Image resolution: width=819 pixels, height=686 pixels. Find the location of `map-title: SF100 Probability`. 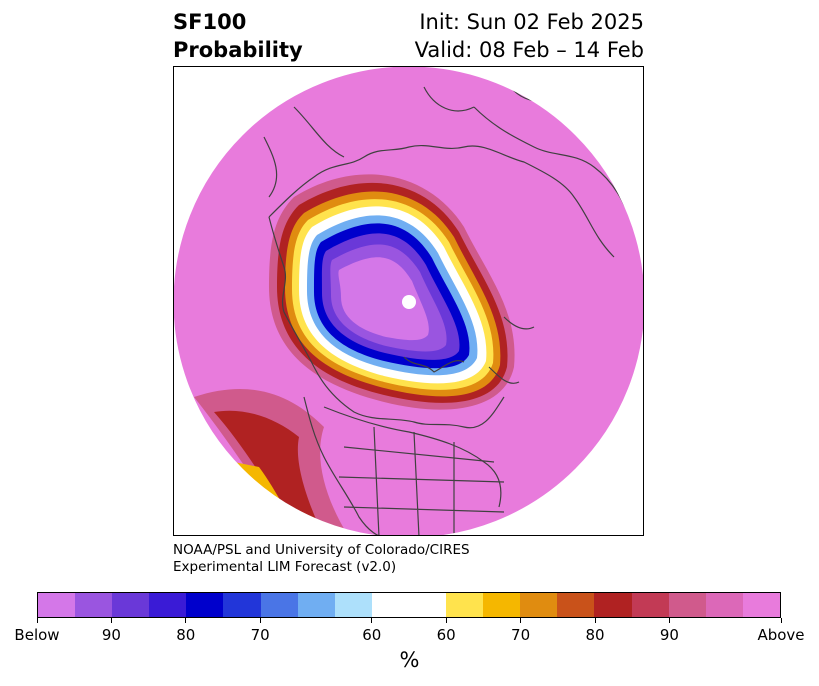

map-title: SF100 Probability is located at coordinates (238, 36).